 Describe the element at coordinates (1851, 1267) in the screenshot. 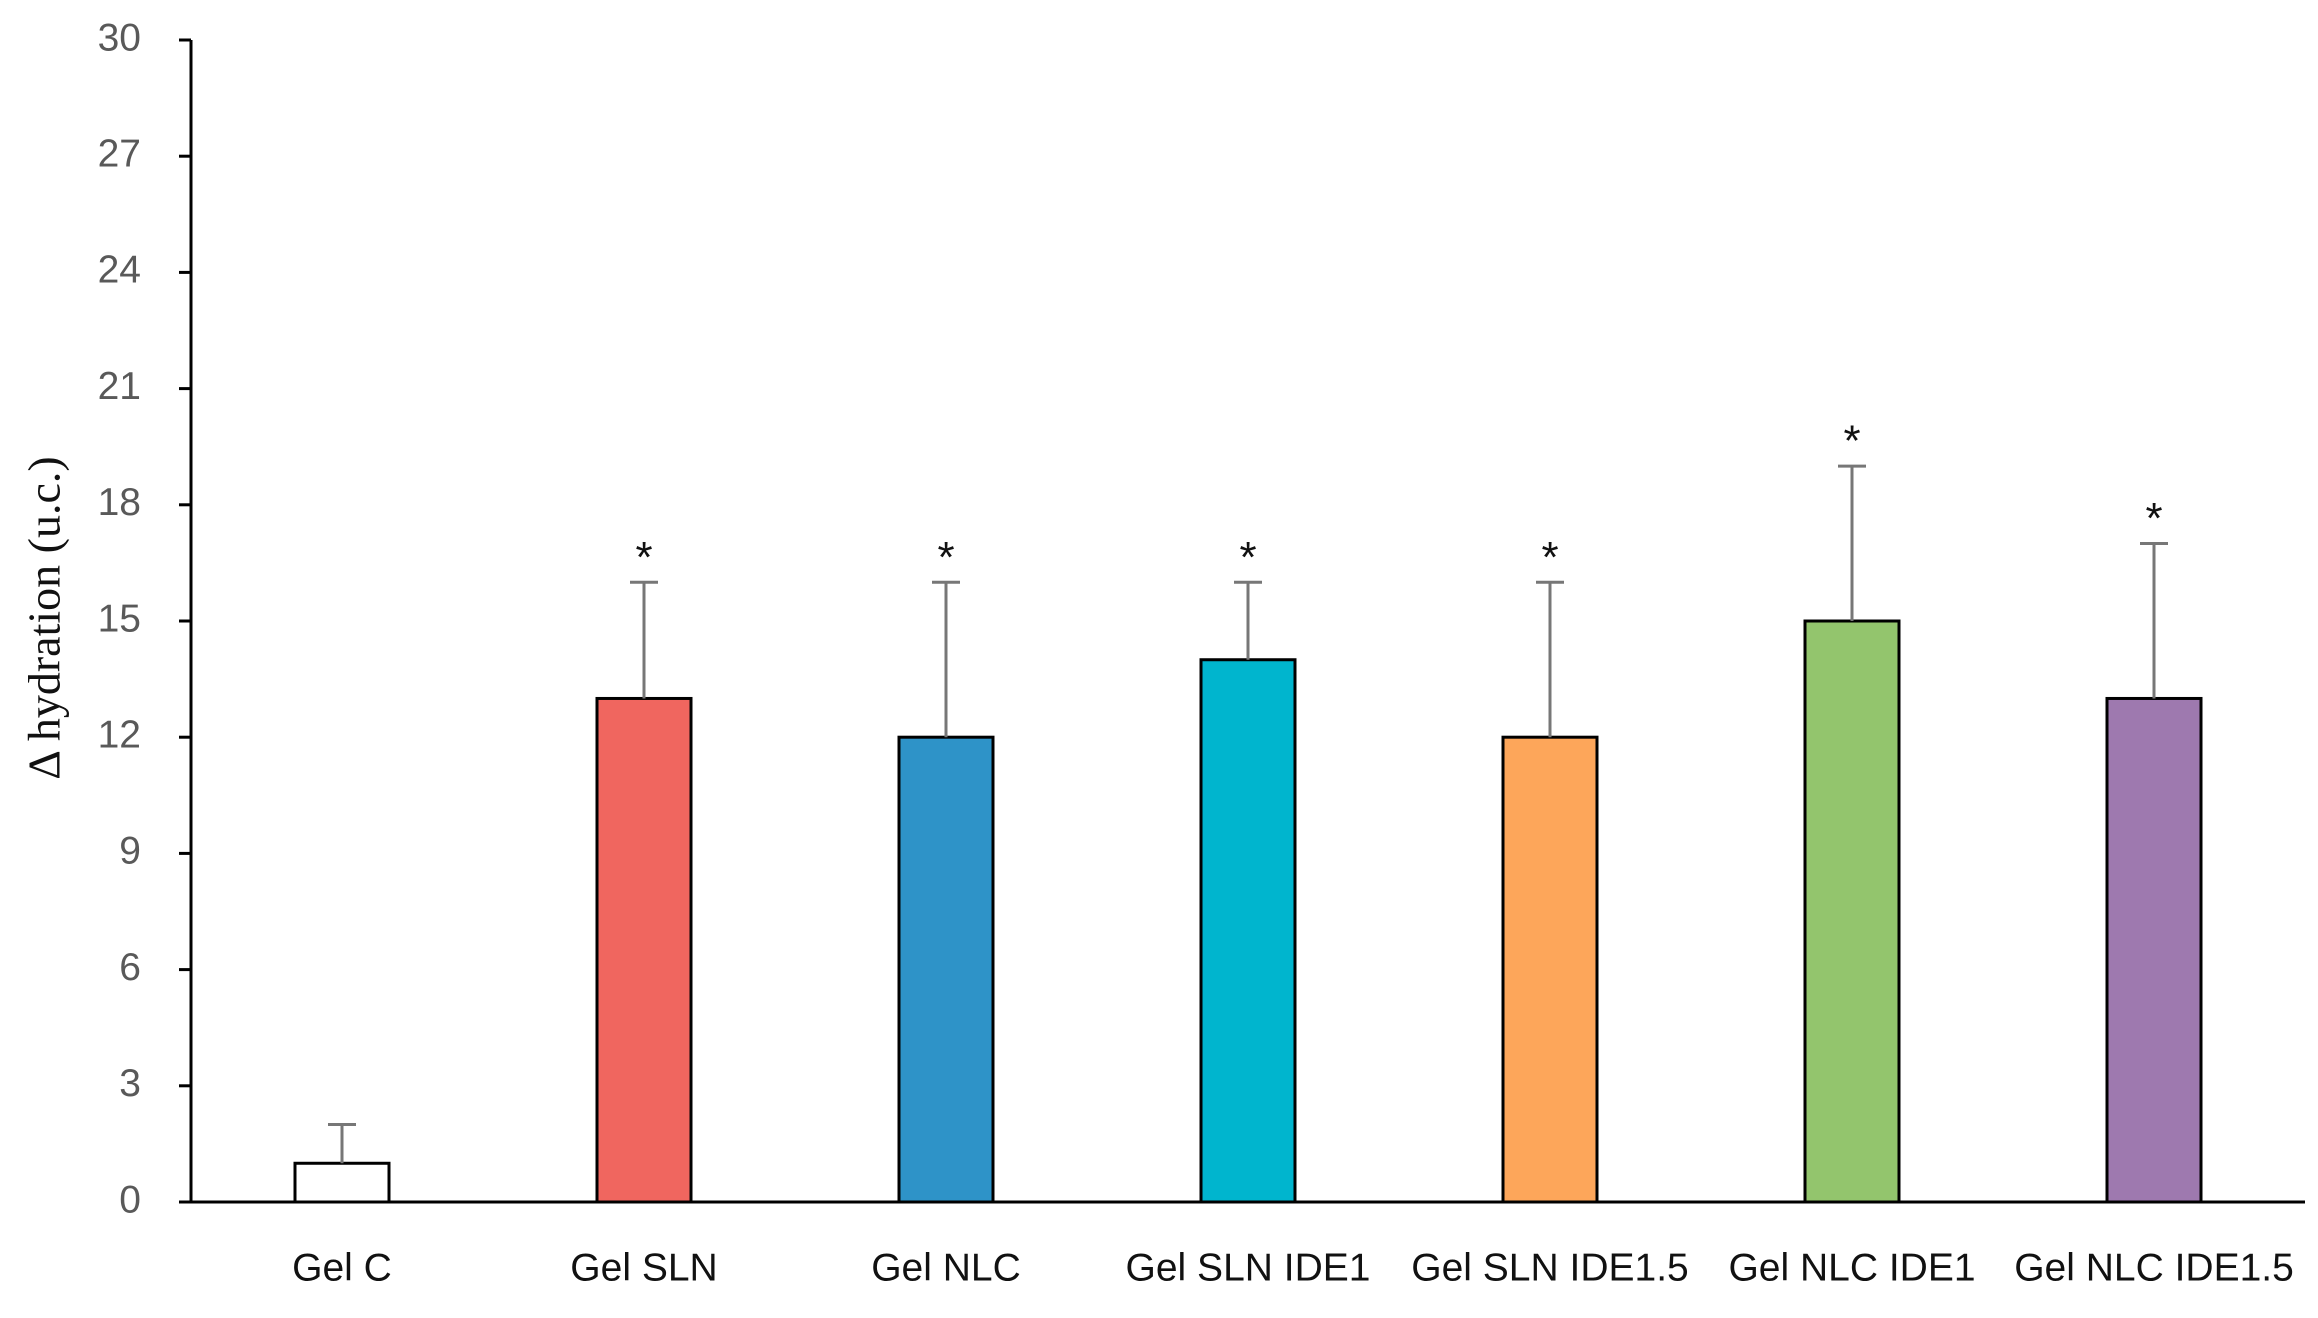

I see `x-tick-label: Gel NLC IDE1` at that location.